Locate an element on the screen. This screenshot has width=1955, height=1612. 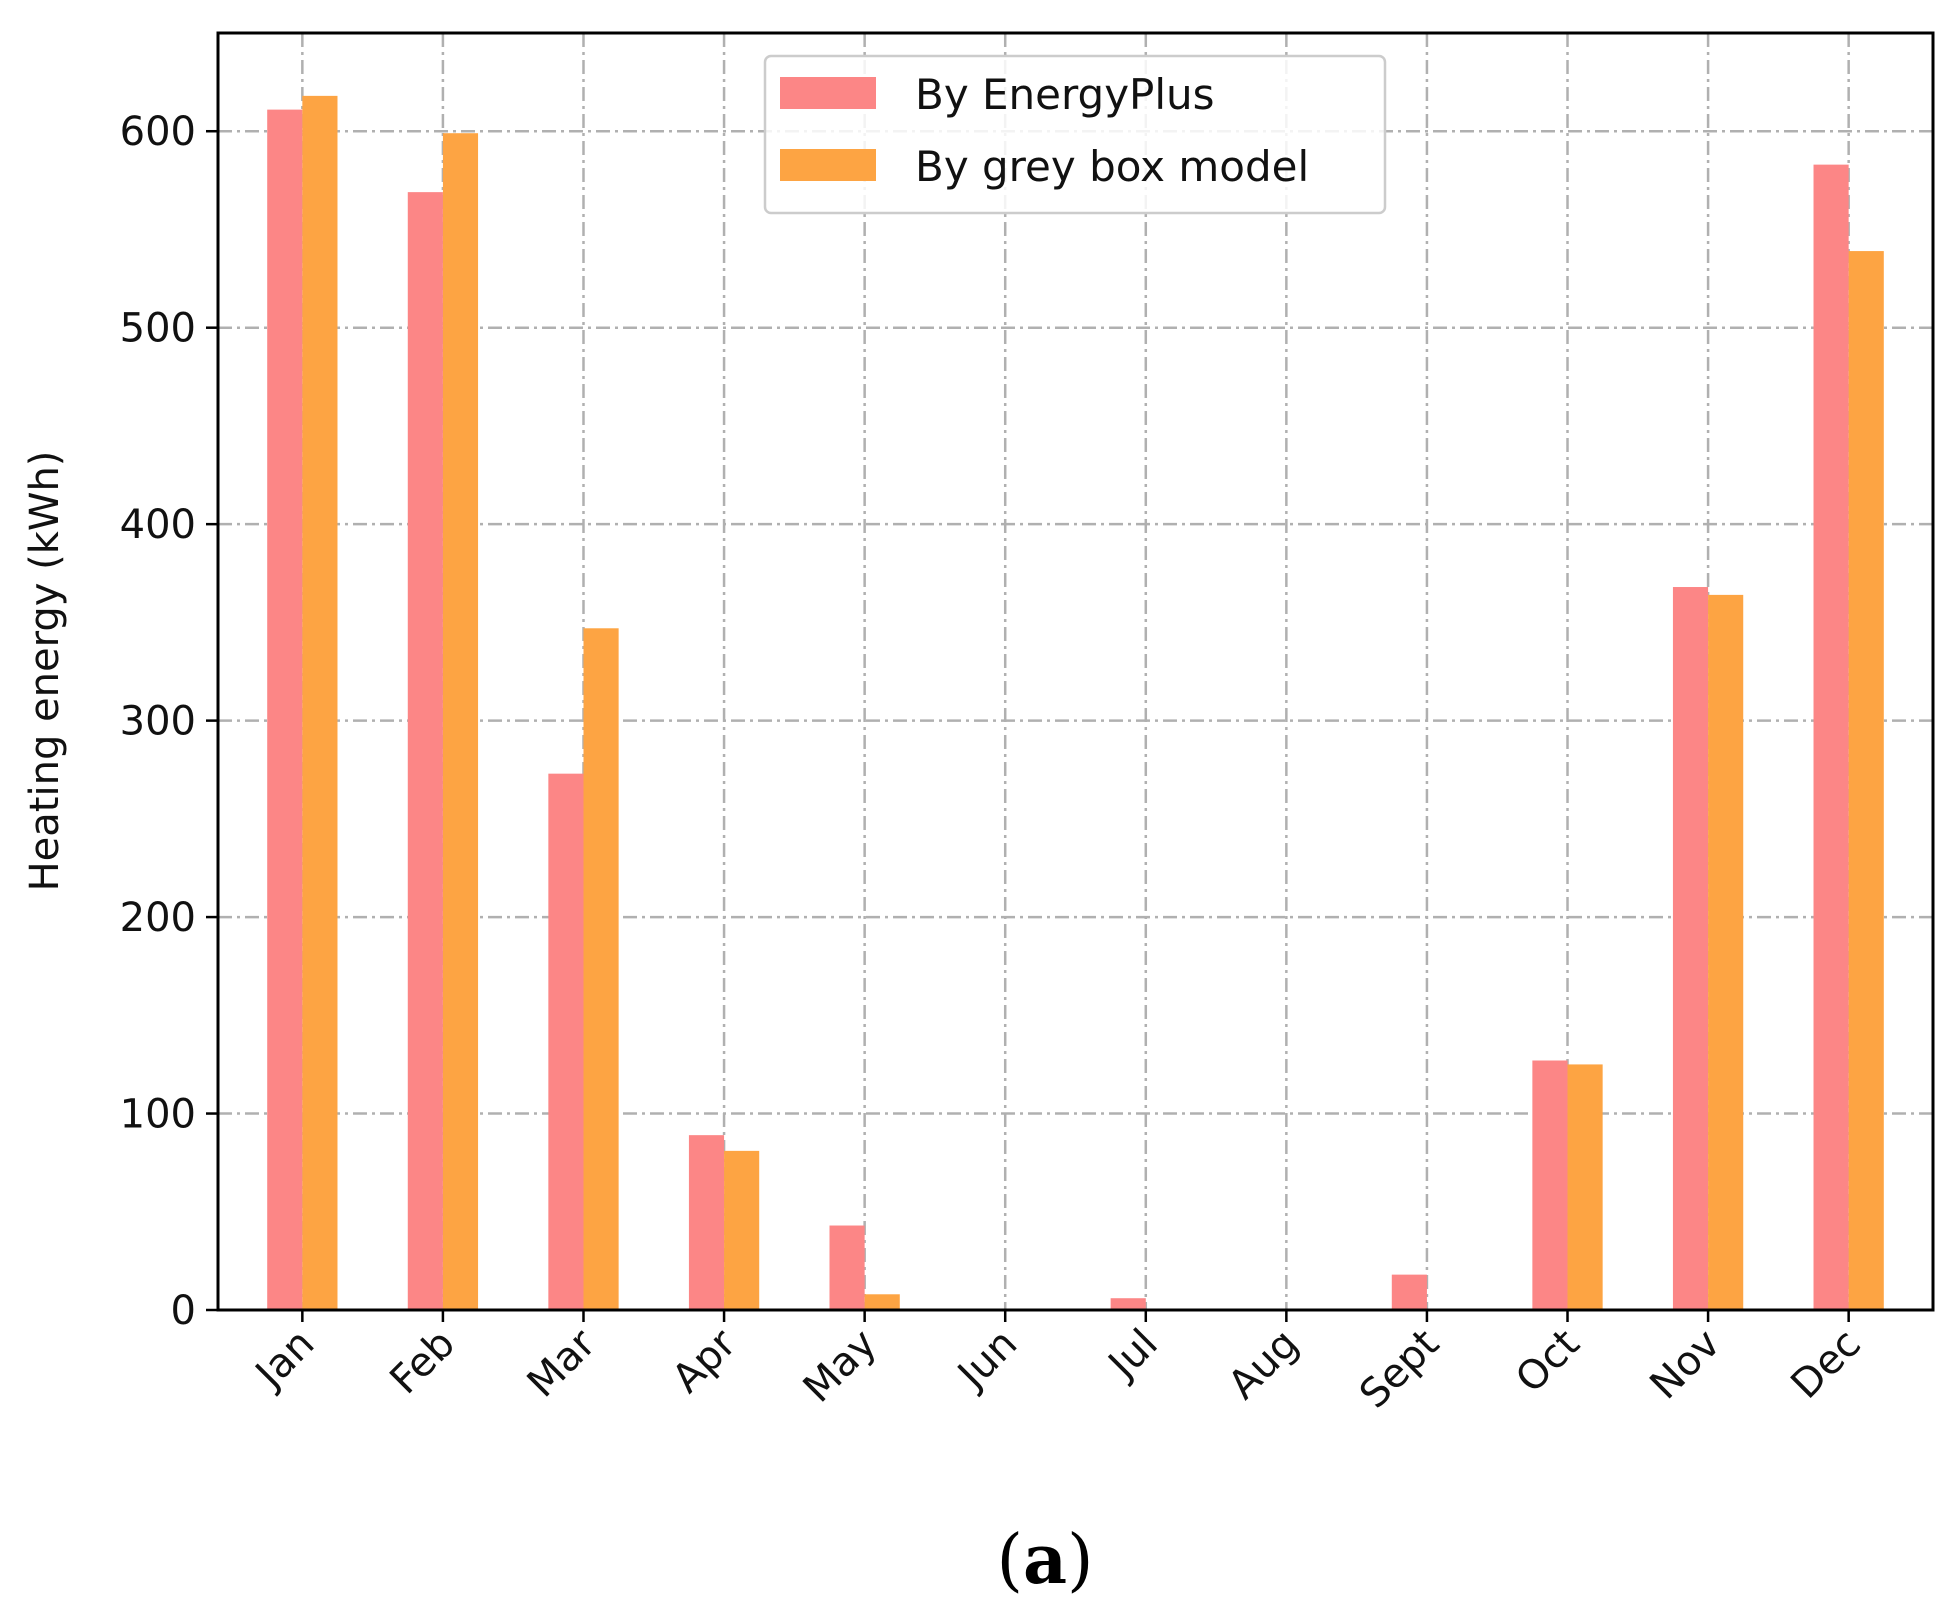
bar-grey-box-nov is located at coordinates (1726, 952).